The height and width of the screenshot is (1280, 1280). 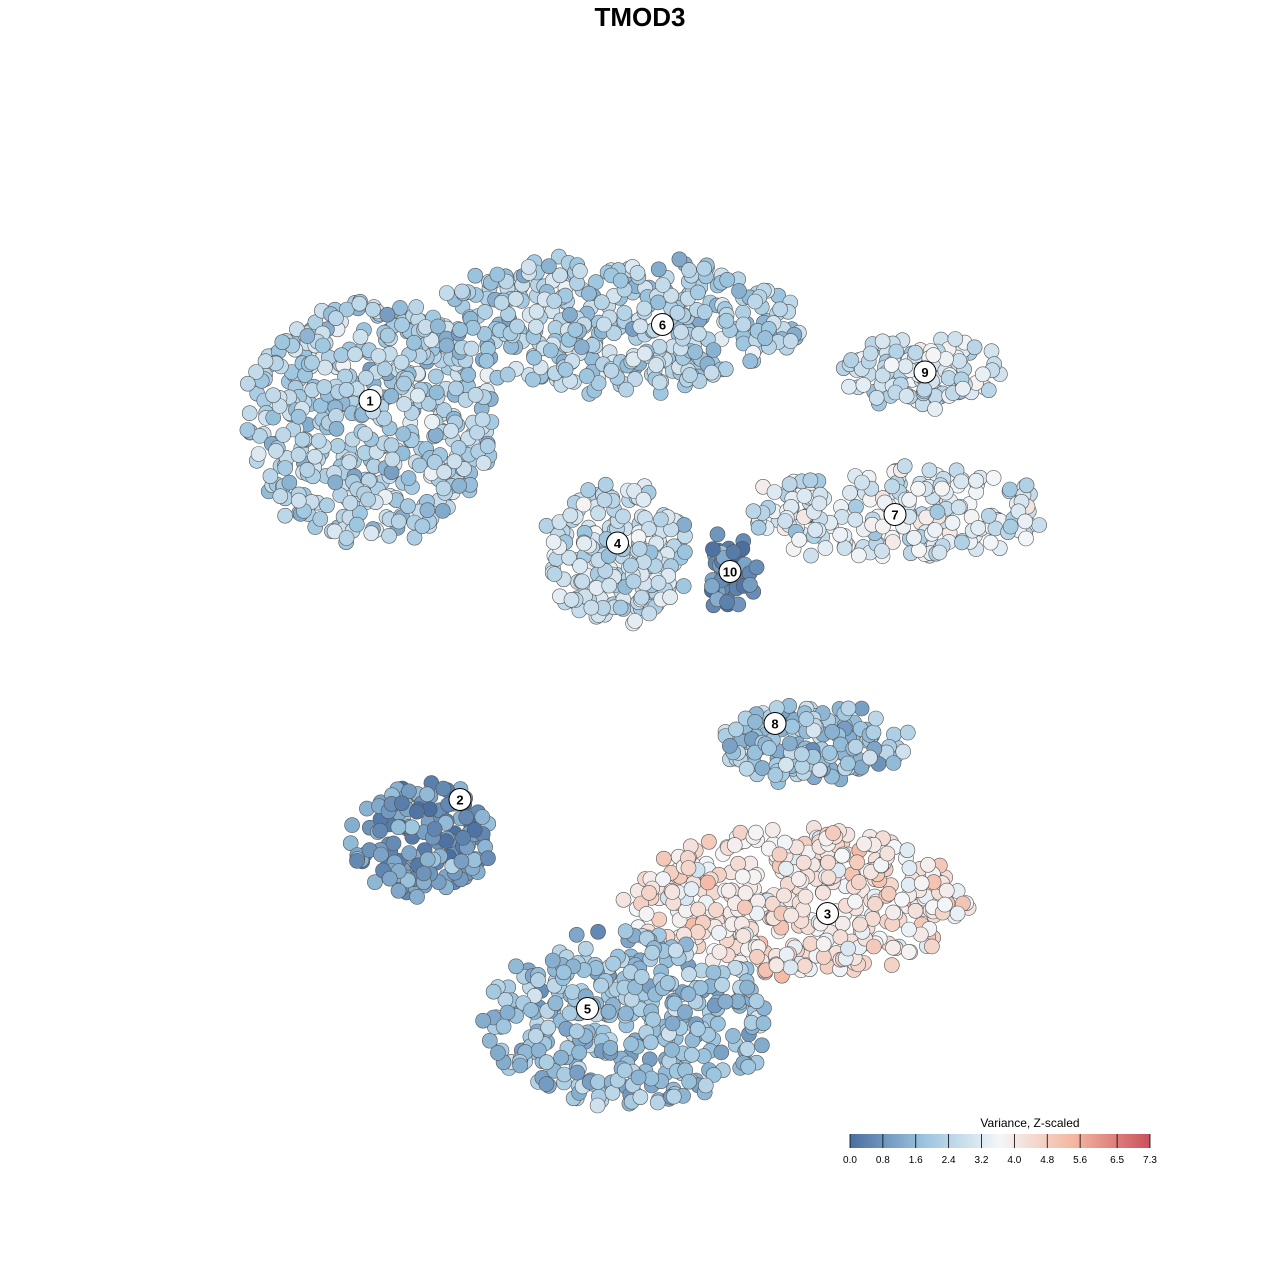 What do you see at coordinates (774, 724) in the screenshot?
I see `cluster-label-text: 8` at bounding box center [774, 724].